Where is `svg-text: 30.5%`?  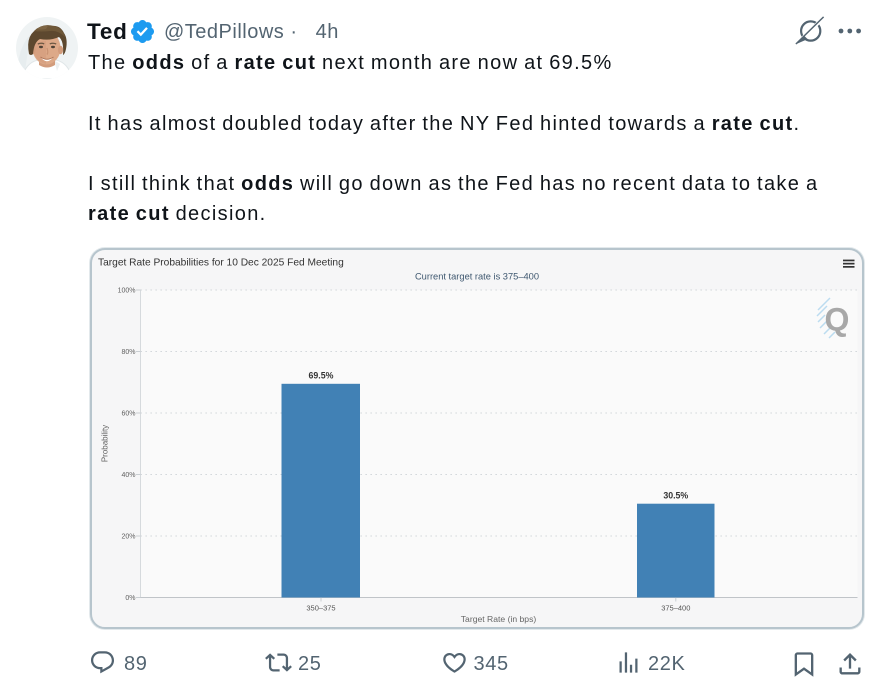
svg-text: 30.5% is located at coordinates (675, 495).